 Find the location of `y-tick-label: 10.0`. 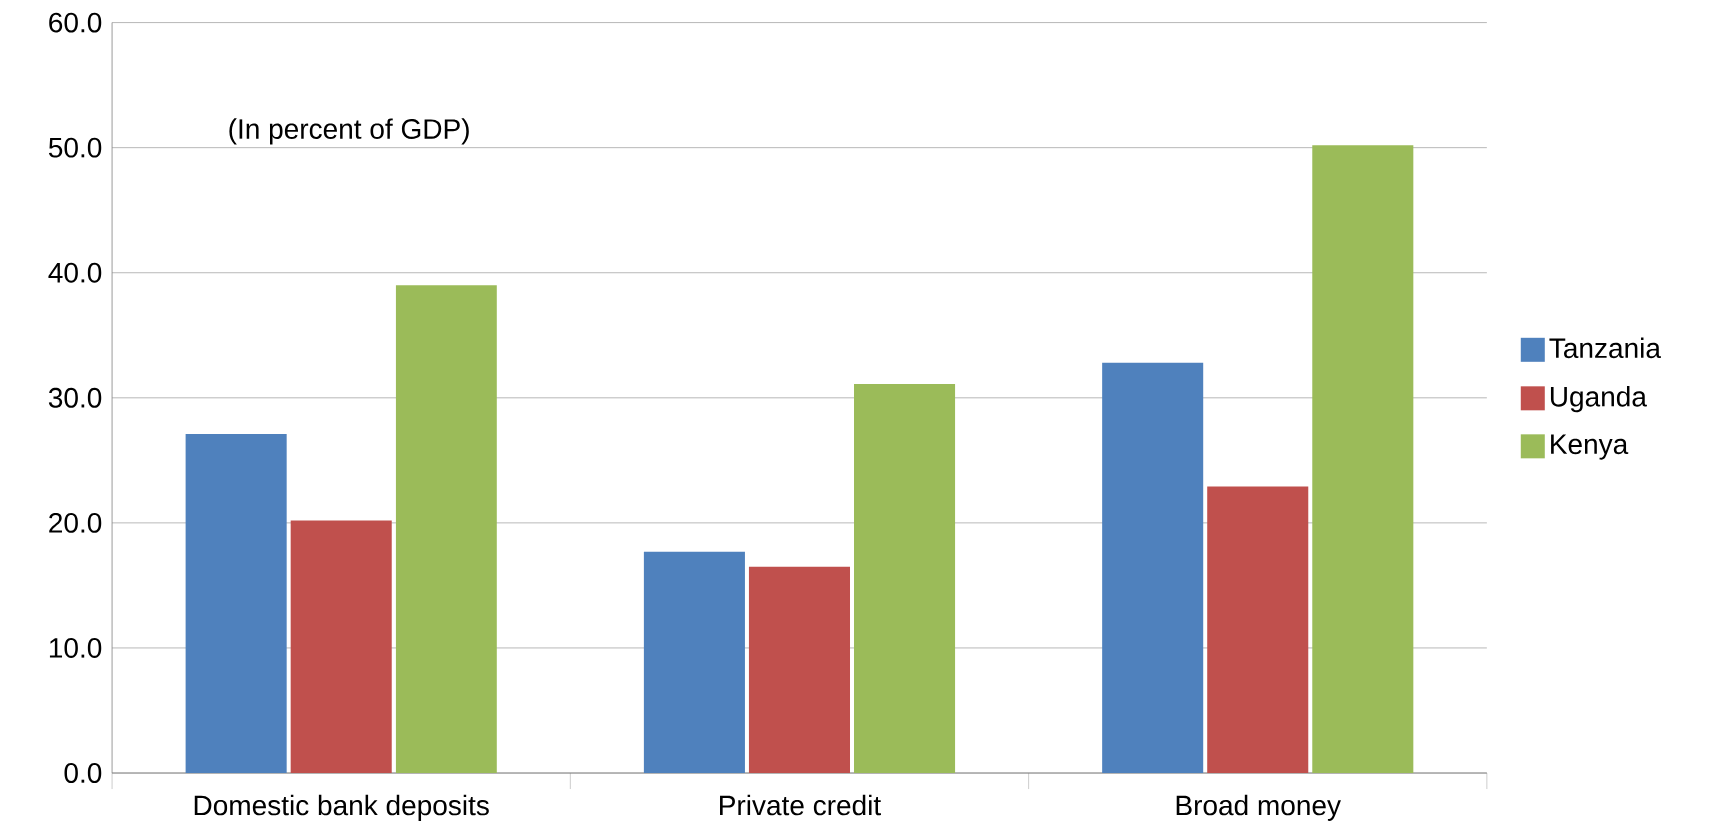

y-tick-label: 10.0 is located at coordinates (75, 647).